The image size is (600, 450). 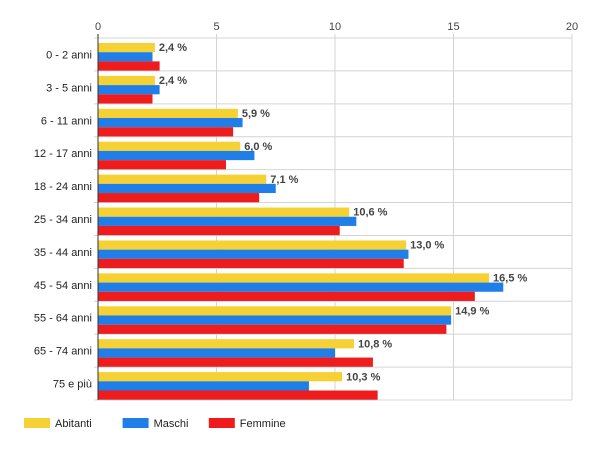 What do you see at coordinates (63, 220) in the screenshot?
I see `y-tick-label: 25 - 34 anni` at bounding box center [63, 220].